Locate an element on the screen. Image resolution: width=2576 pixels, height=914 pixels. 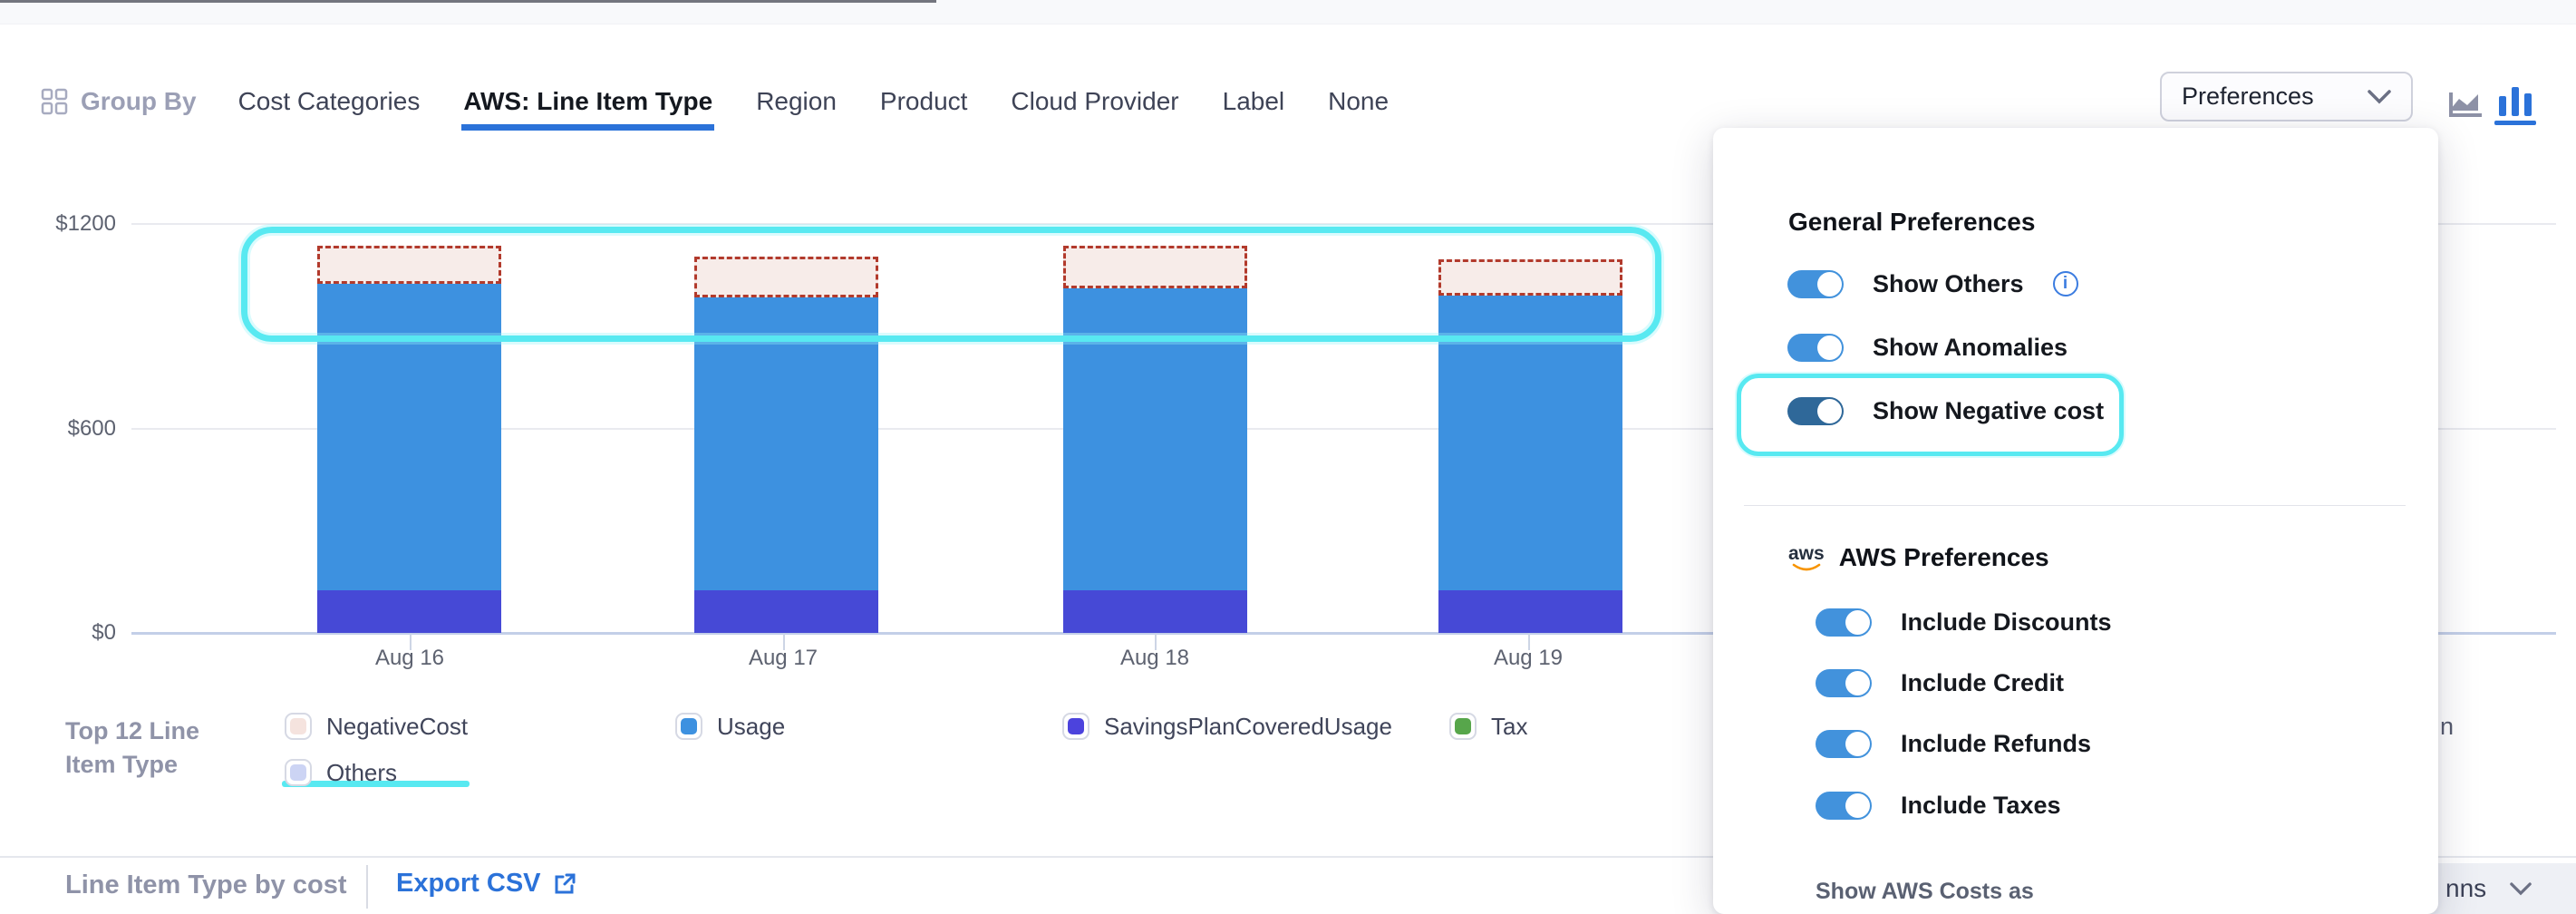
tab-aws-line-item-type: AWS: Line Item Type is located at coordinates (588, 107).